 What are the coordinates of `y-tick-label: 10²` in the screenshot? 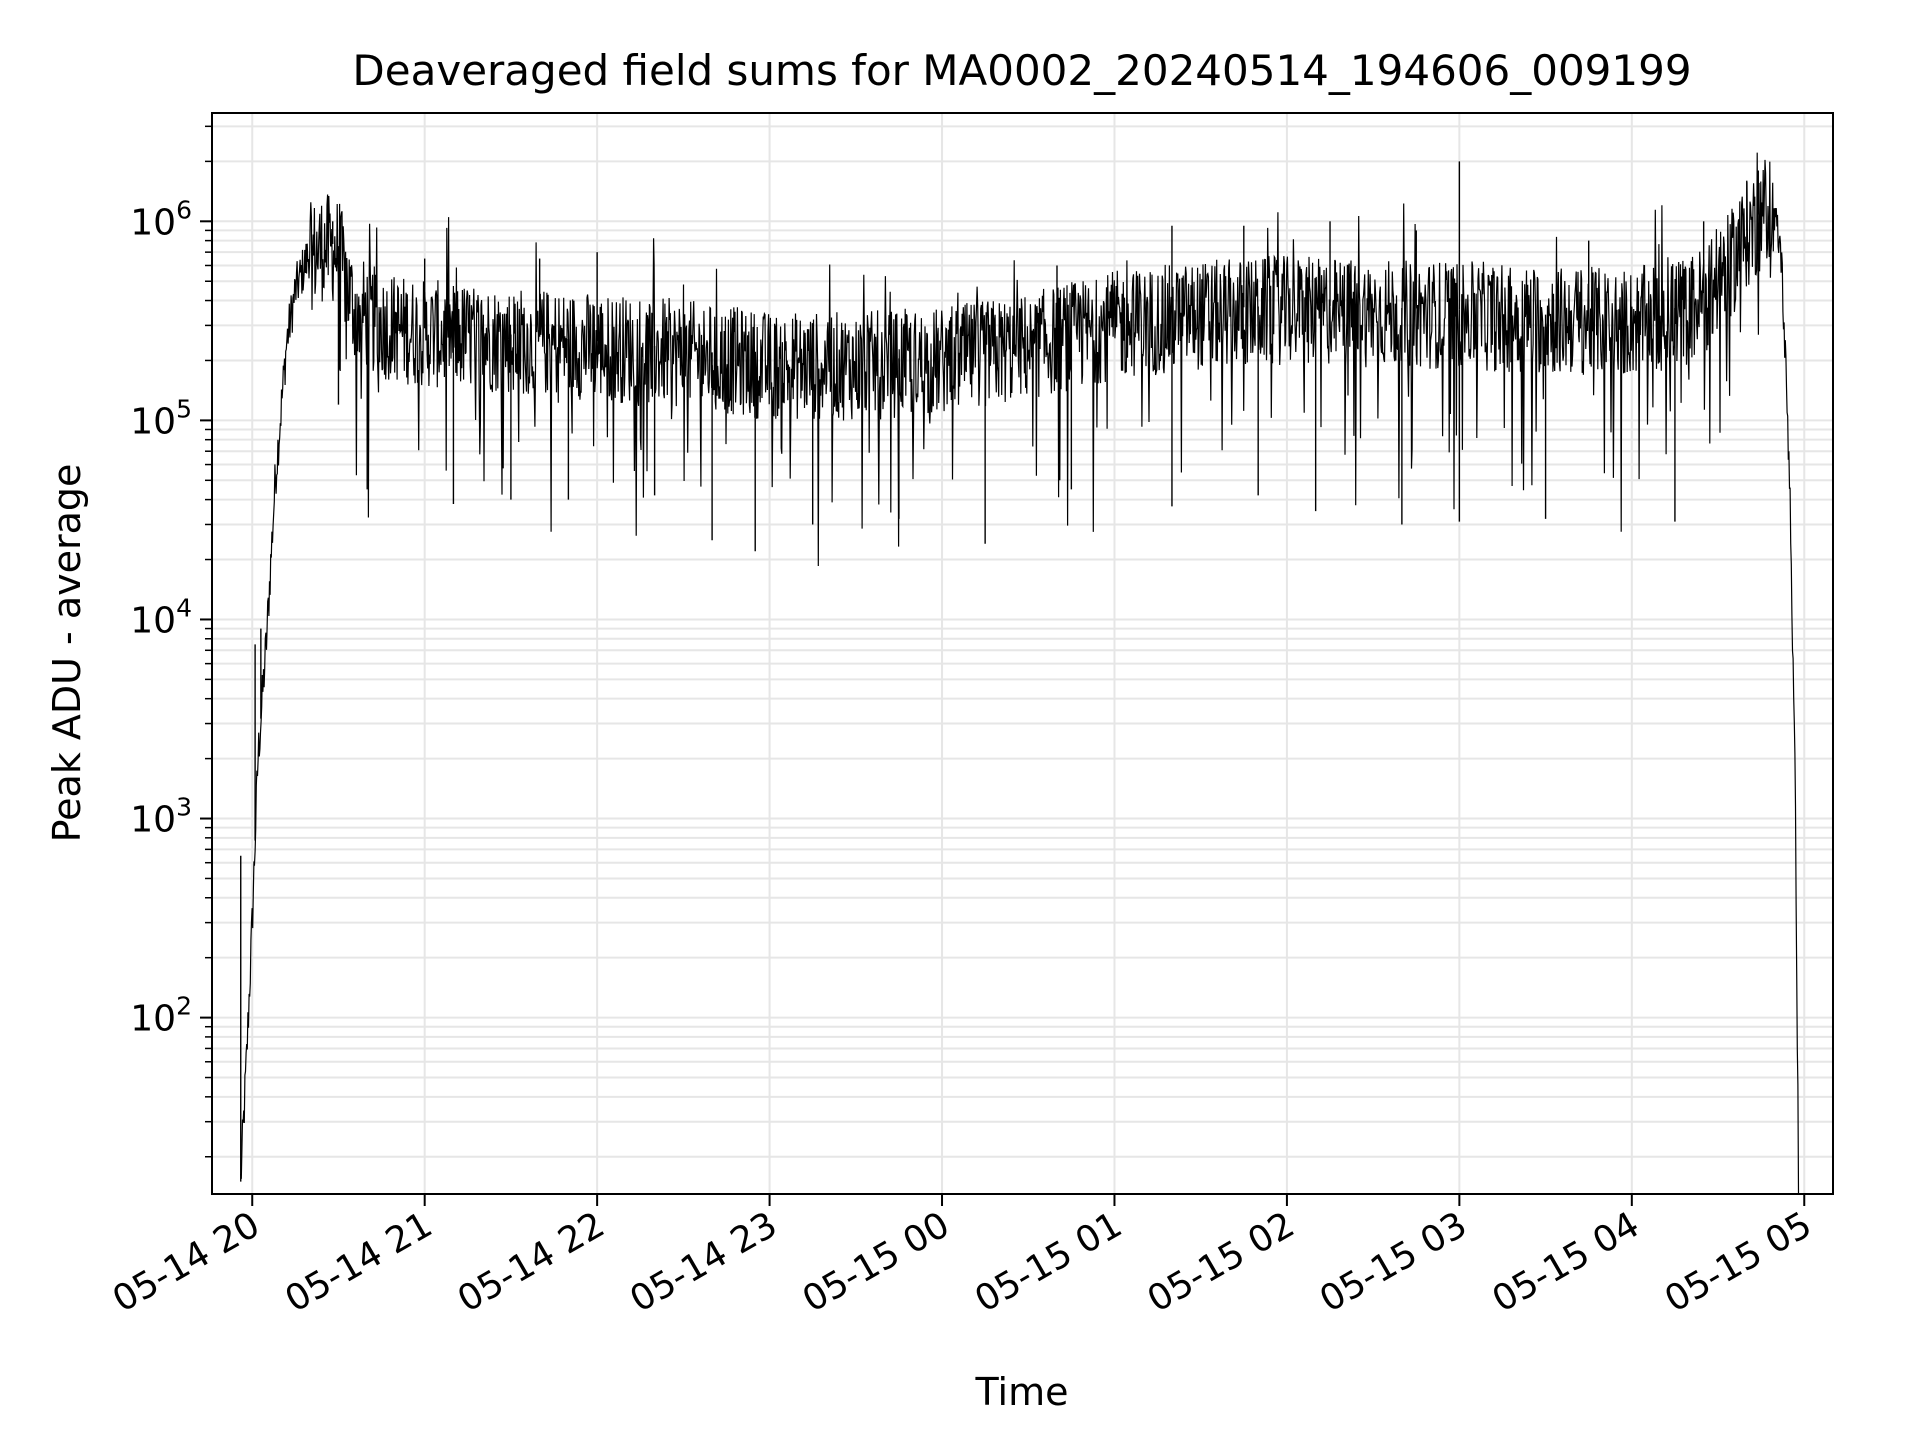 It's located at (161, 1016).